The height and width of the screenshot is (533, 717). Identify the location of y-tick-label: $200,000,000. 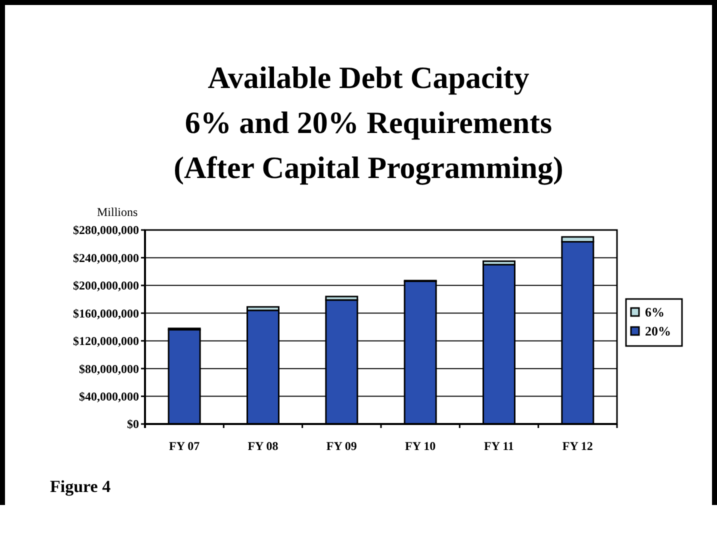
(106, 285).